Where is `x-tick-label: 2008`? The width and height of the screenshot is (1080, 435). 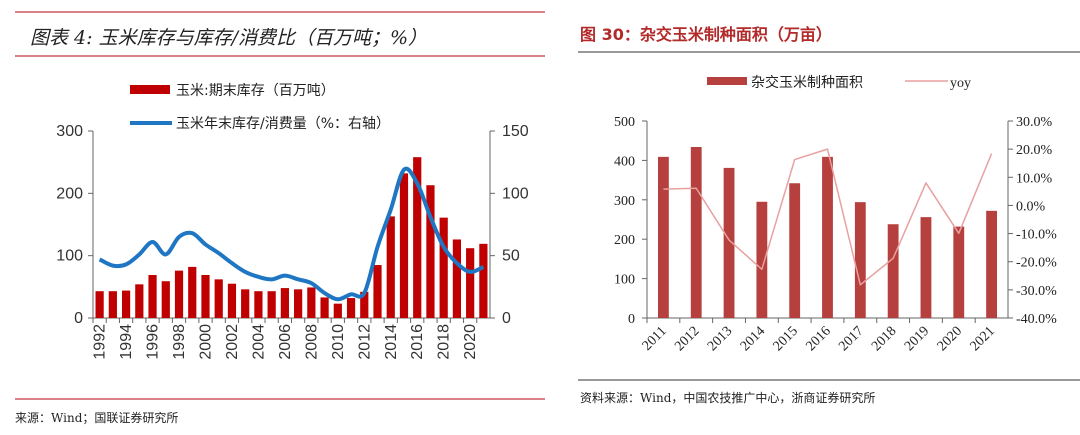 x-tick-label: 2008 is located at coordinates (311, 342).